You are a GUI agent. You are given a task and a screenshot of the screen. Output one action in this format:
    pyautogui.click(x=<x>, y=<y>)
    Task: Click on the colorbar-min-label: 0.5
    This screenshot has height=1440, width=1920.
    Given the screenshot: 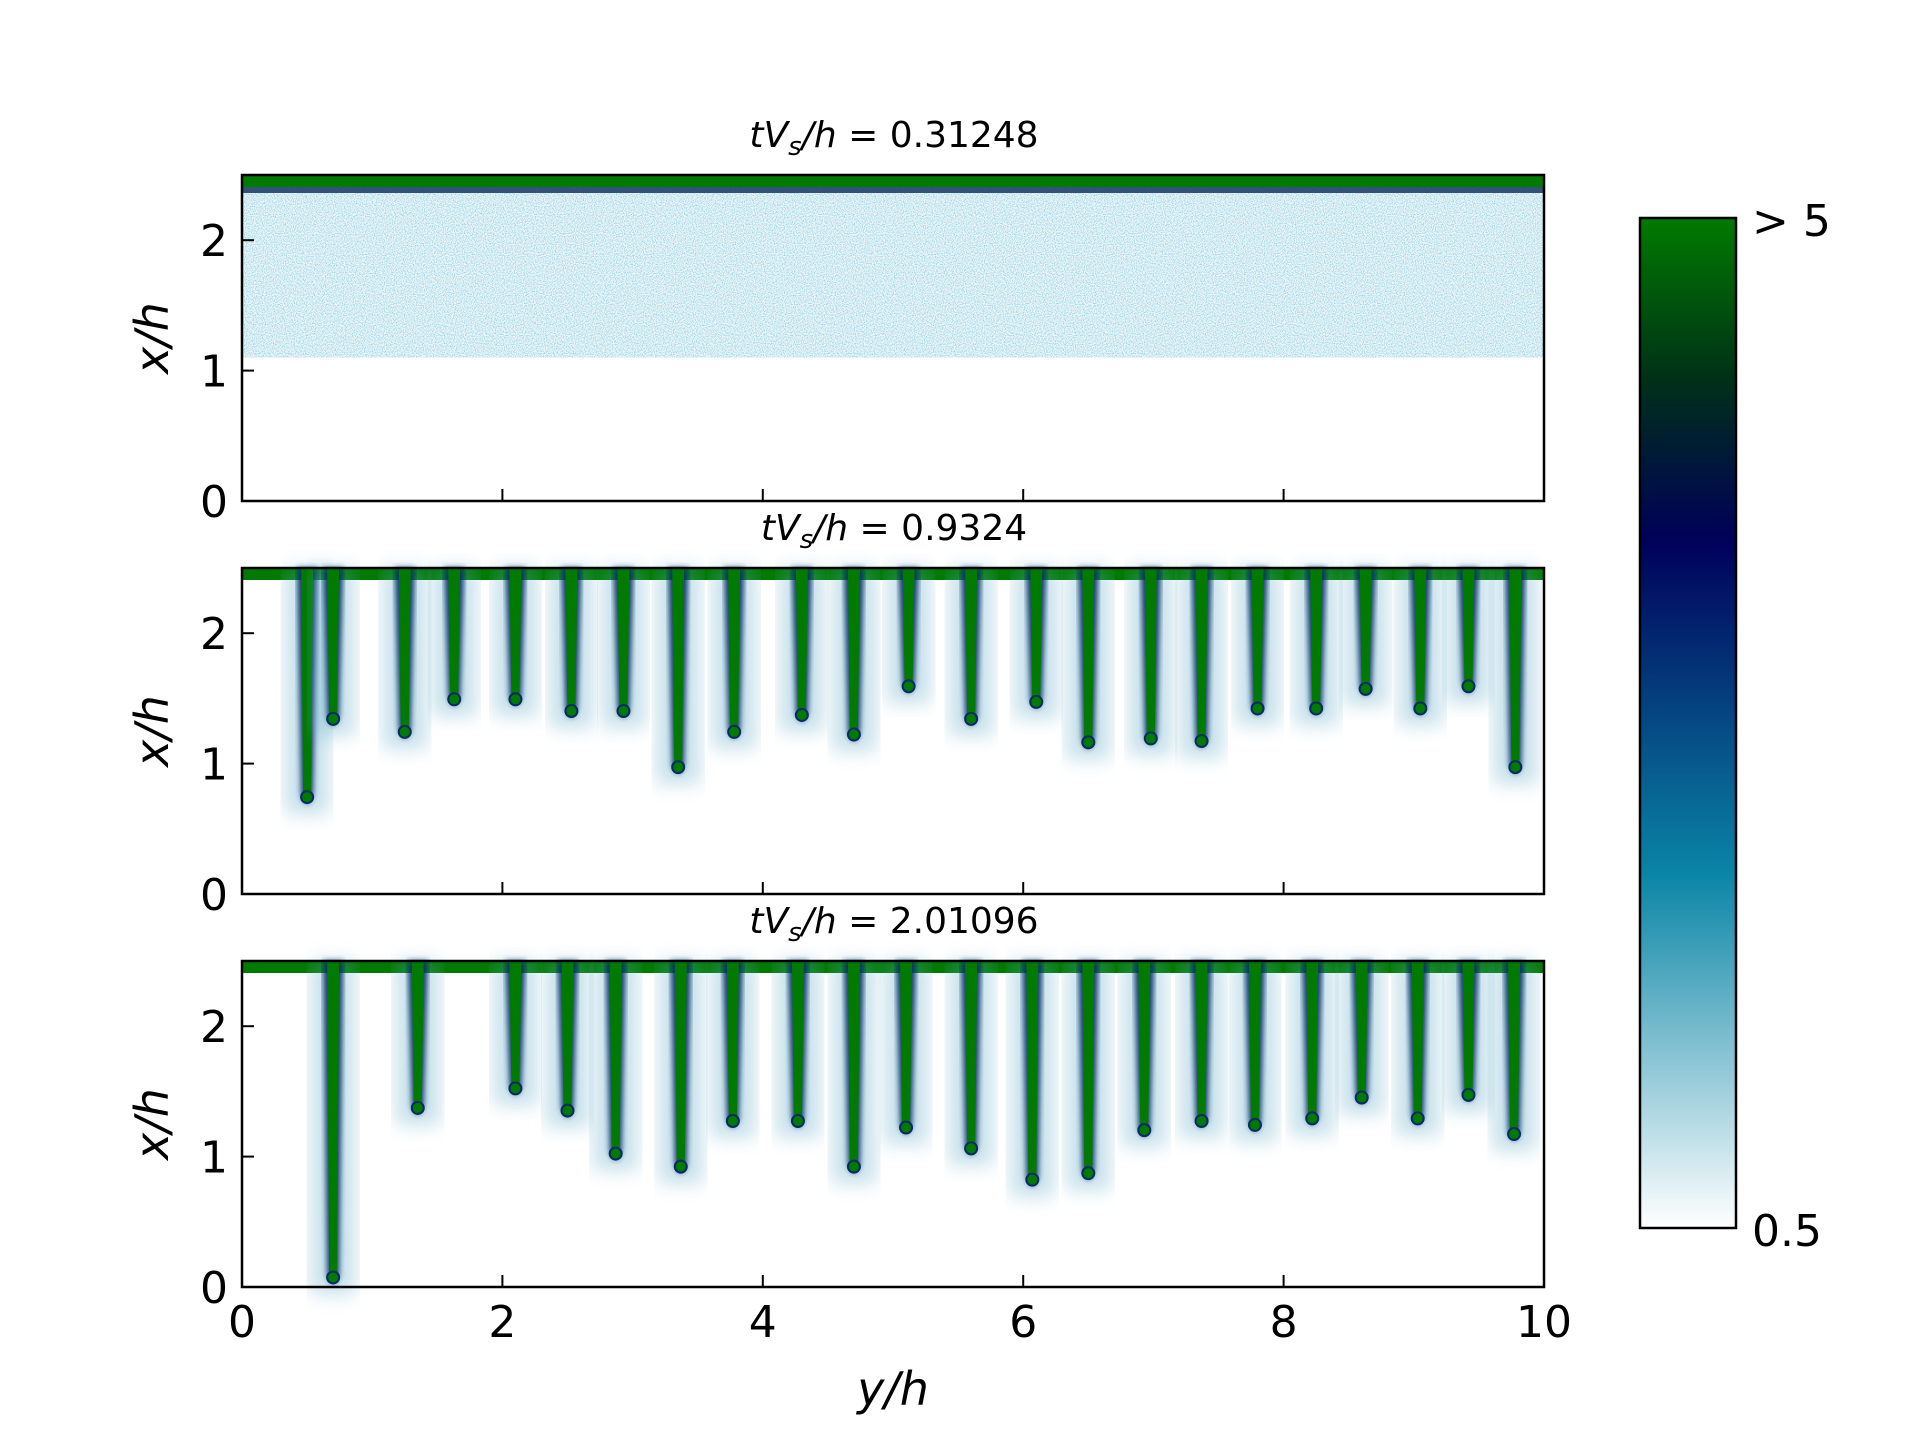 What is the action you would take?
    pyautogui.click(x=1787, y=1231)
    